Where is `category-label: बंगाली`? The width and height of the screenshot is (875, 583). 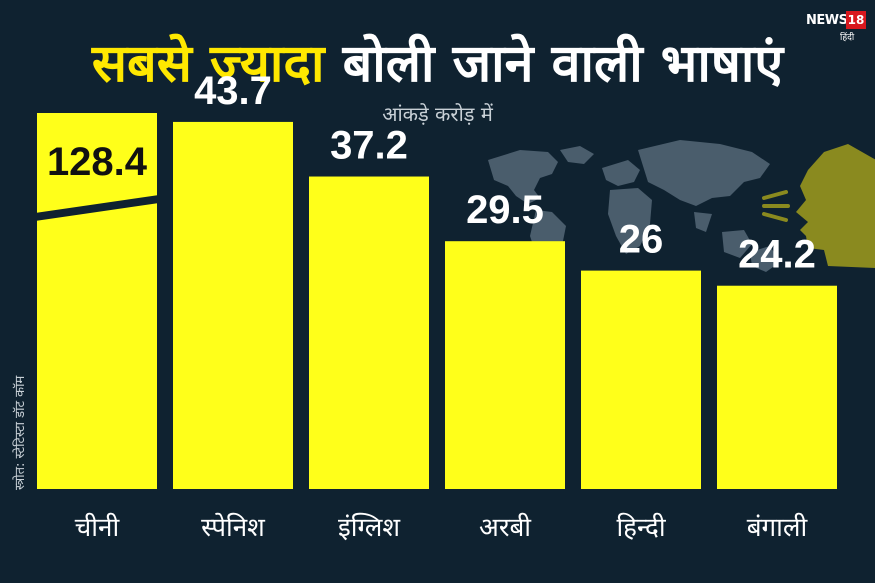
category-label: बंगाली is located at coordinates (778, 527).